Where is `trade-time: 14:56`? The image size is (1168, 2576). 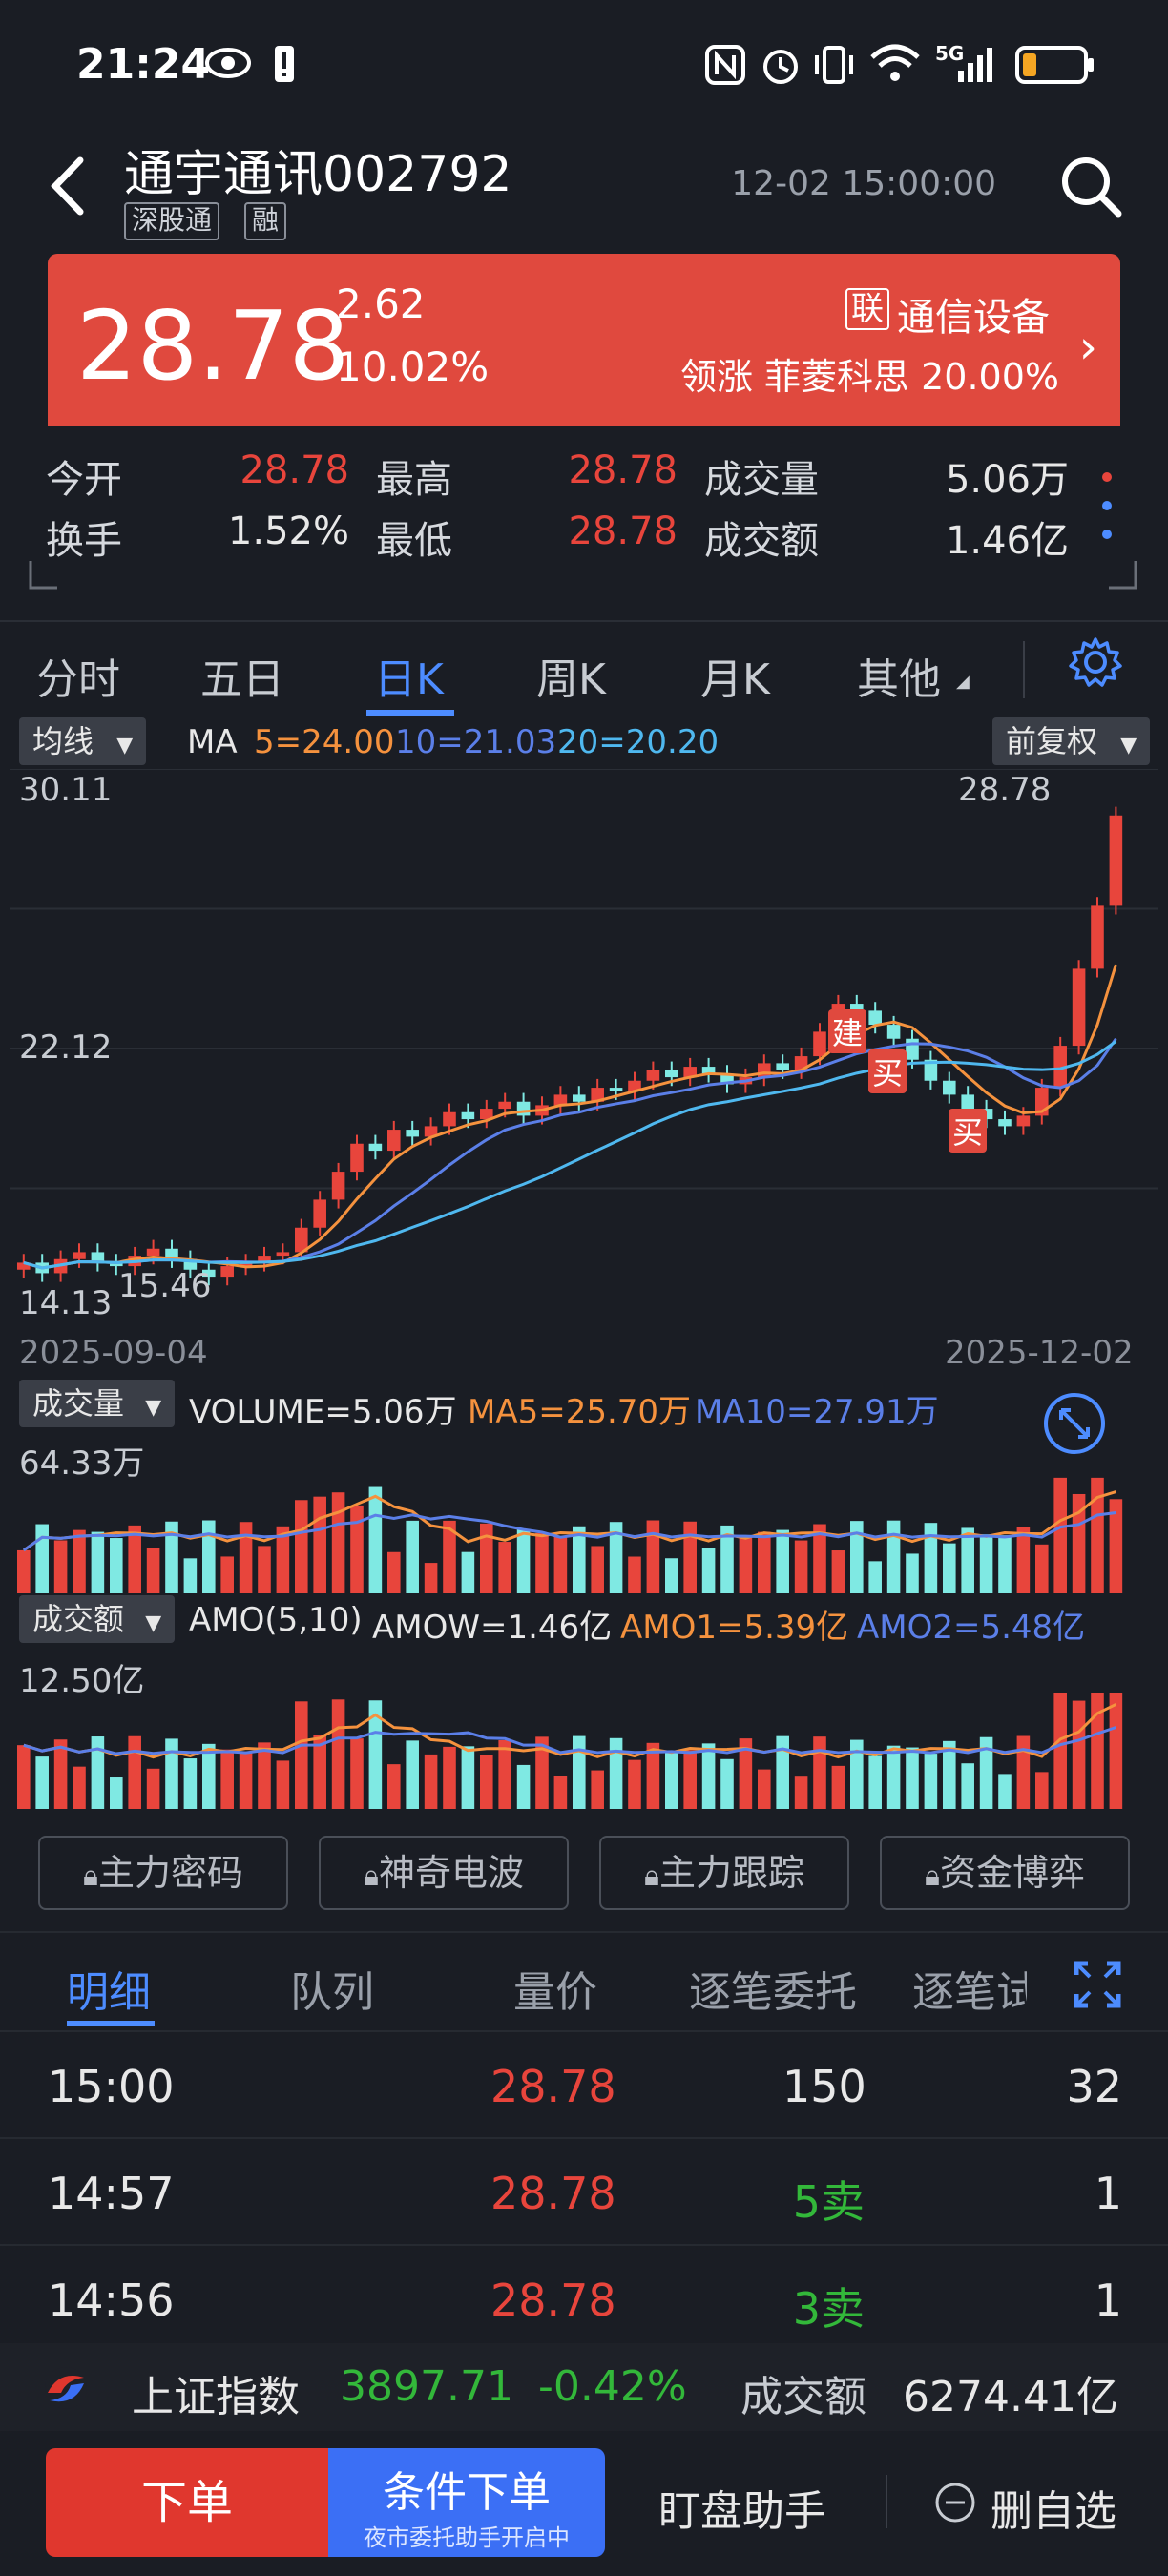 trade-time: 14:56 is located at coordinates (111, 2300).